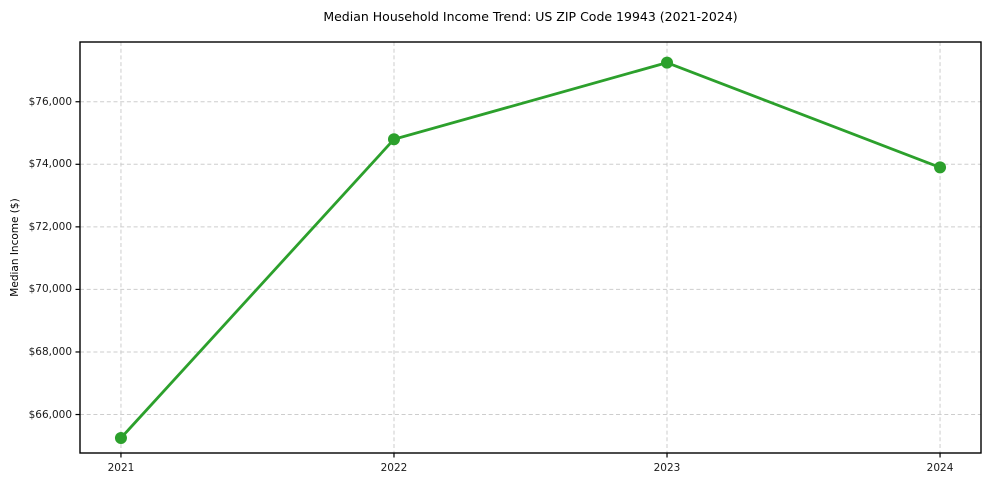 The width and height of the screenshot is (989, 490). What do you see at coordinates (394, 468) in the screenshot?
I see `x-tick-label: 2022` at bounding box center [394, 468].